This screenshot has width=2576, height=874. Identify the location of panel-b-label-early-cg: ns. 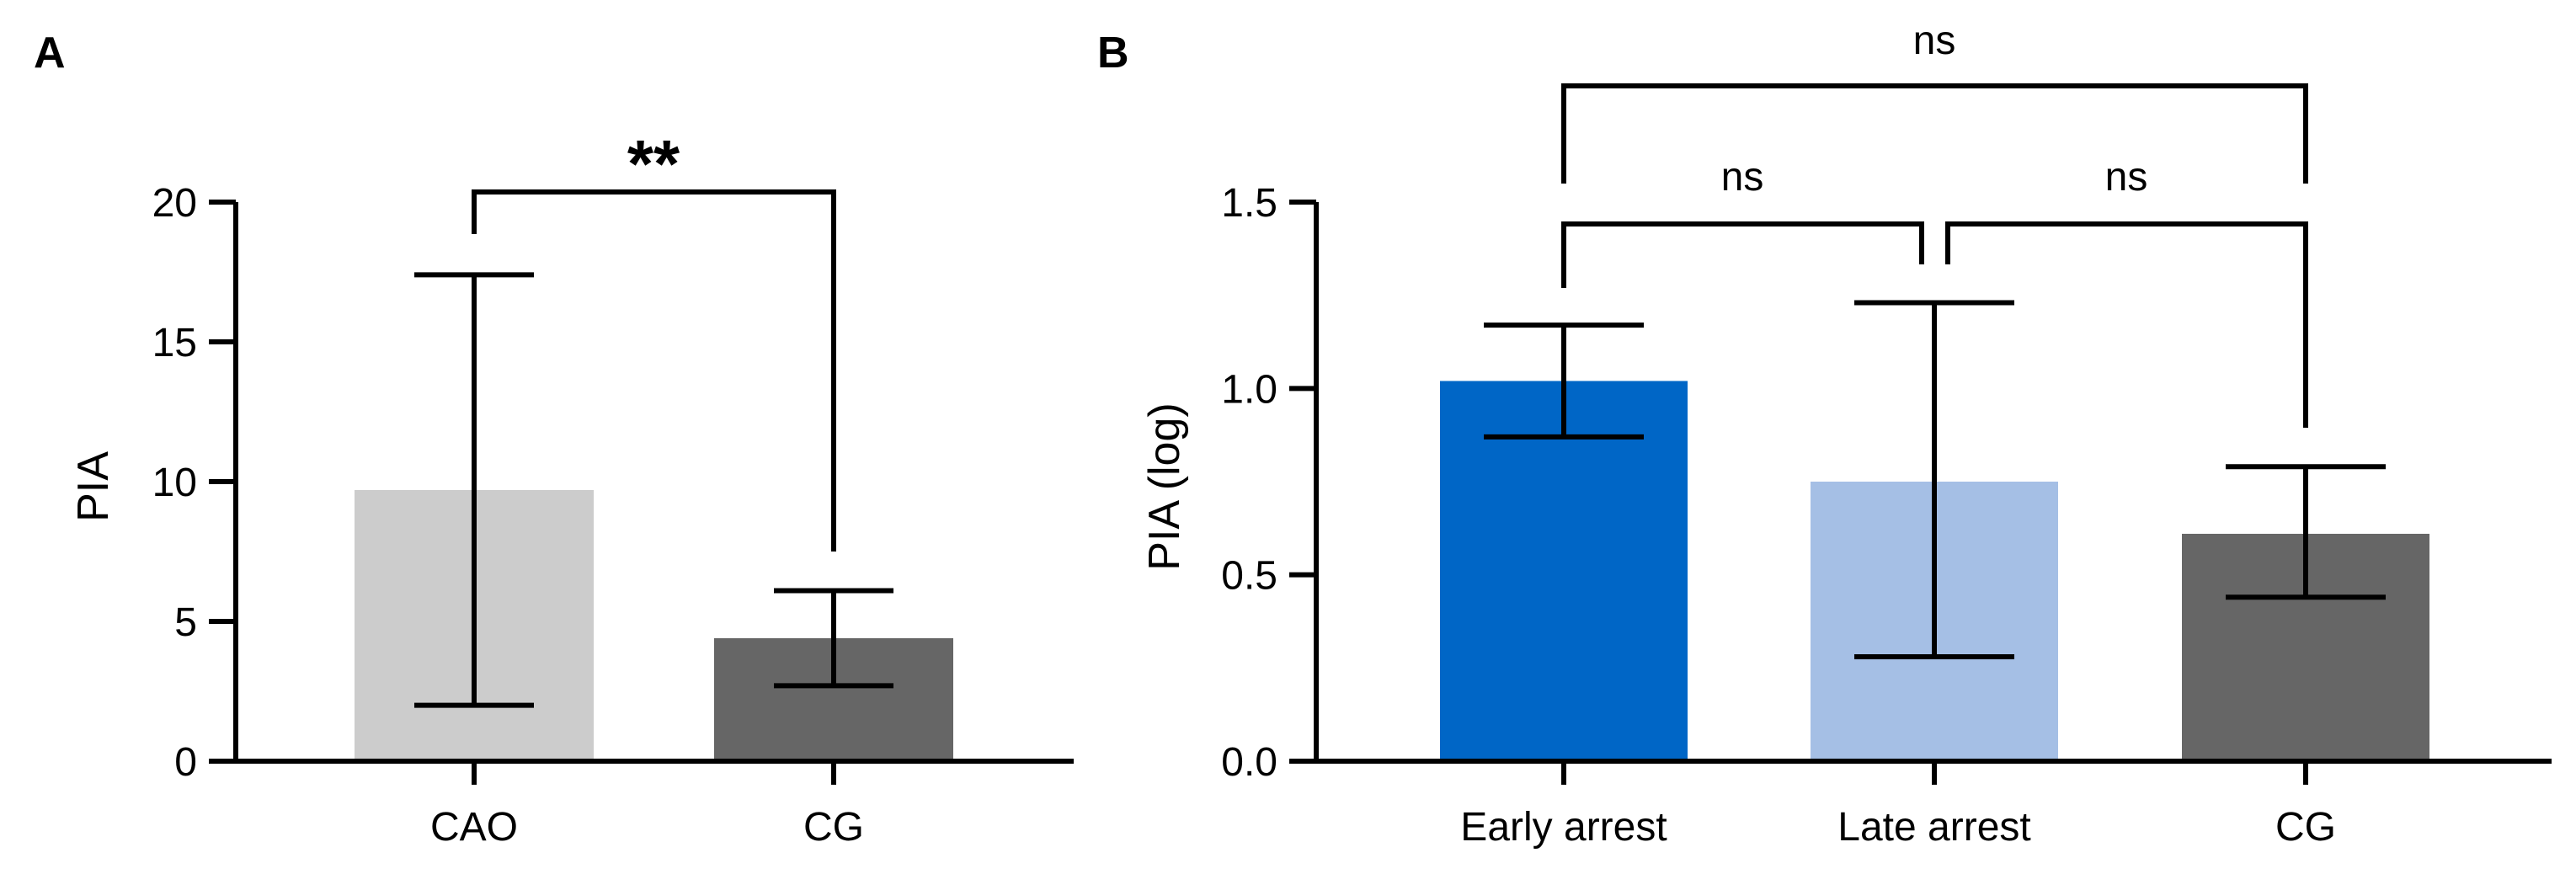
(1934, 41).